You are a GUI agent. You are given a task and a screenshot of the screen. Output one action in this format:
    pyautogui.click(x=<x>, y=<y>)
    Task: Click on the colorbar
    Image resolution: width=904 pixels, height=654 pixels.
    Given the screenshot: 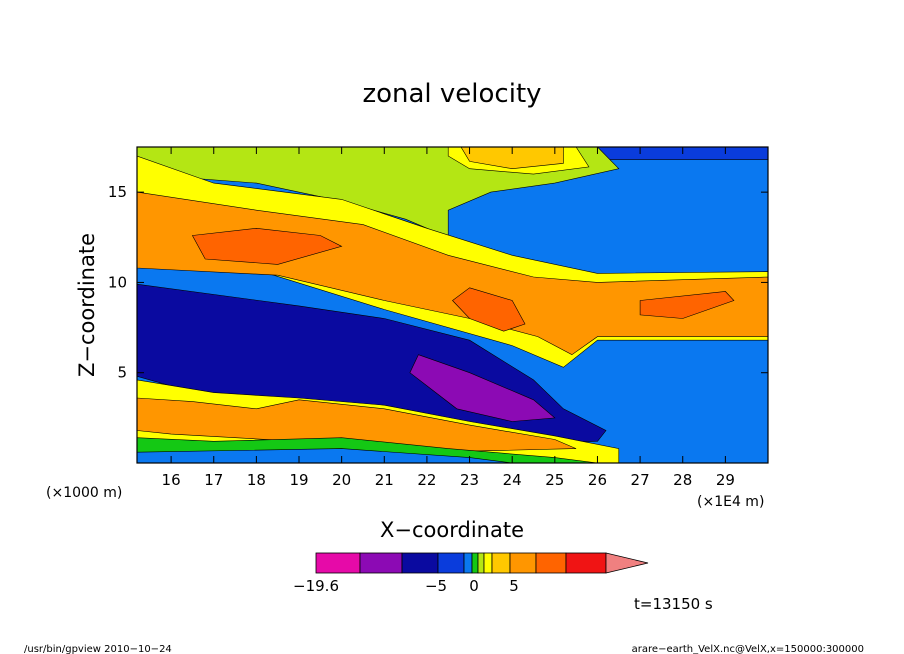 What is the action you would take?
    pyautogui.click(x=482, y=563)
    